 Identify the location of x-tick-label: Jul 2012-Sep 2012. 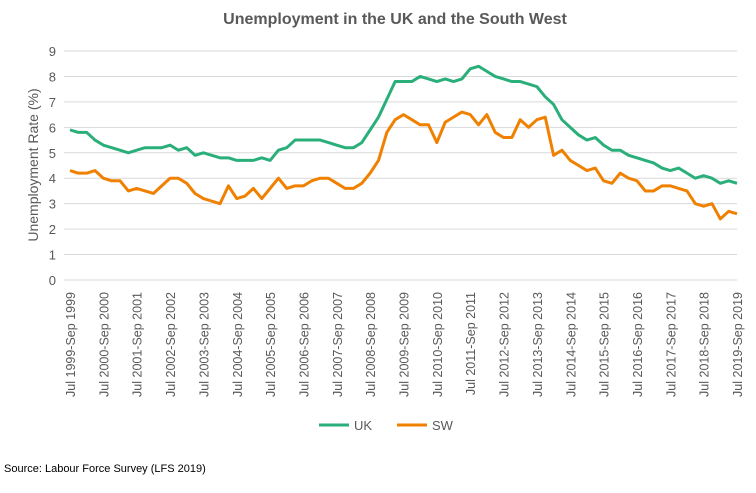
(505, 344).